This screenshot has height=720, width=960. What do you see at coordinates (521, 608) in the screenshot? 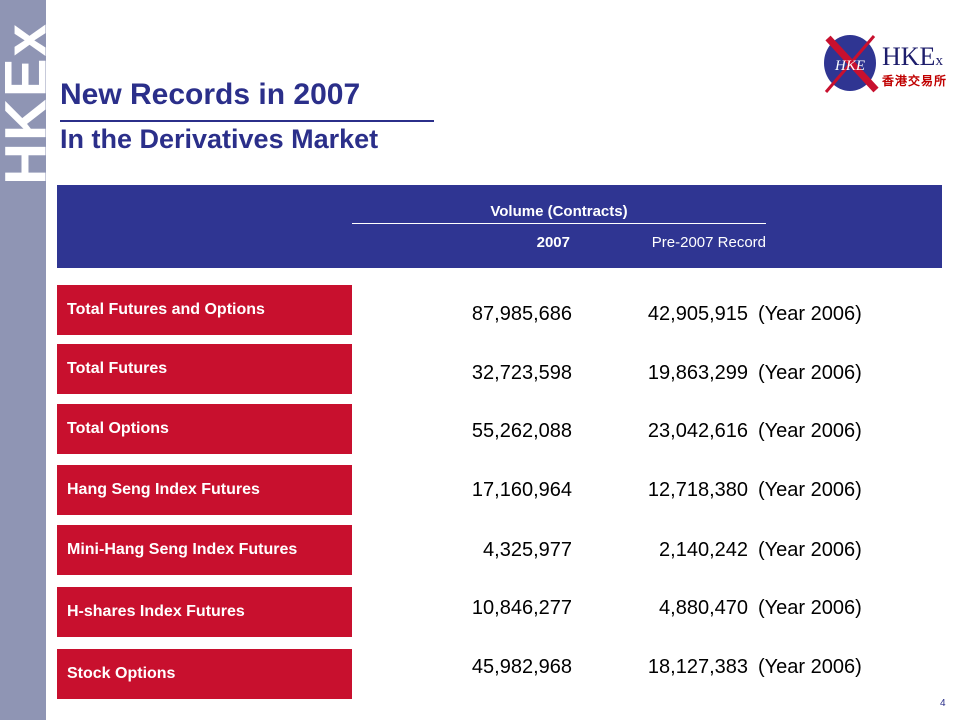
I see `row-value-2007: 10,846,277` at bounding box center [521, 608].